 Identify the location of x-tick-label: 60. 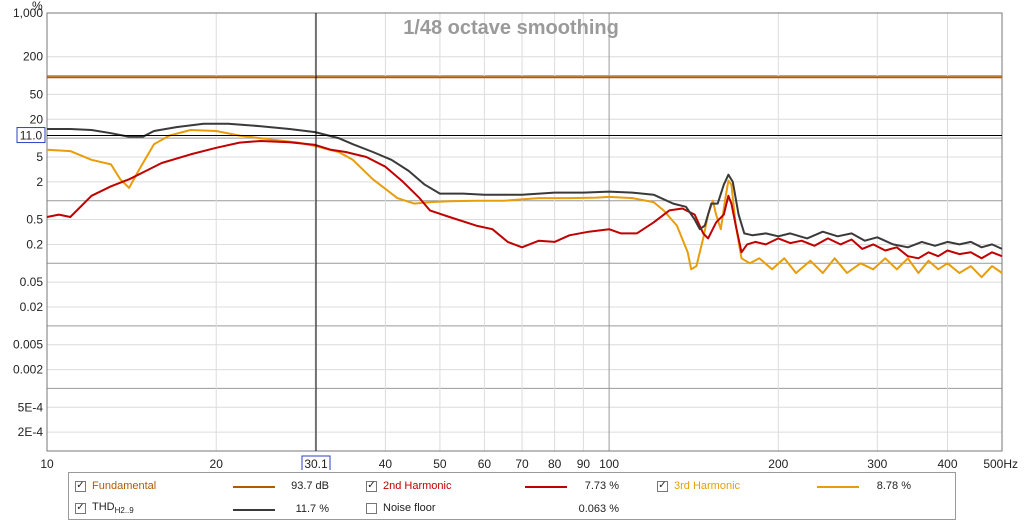
(485, 463).